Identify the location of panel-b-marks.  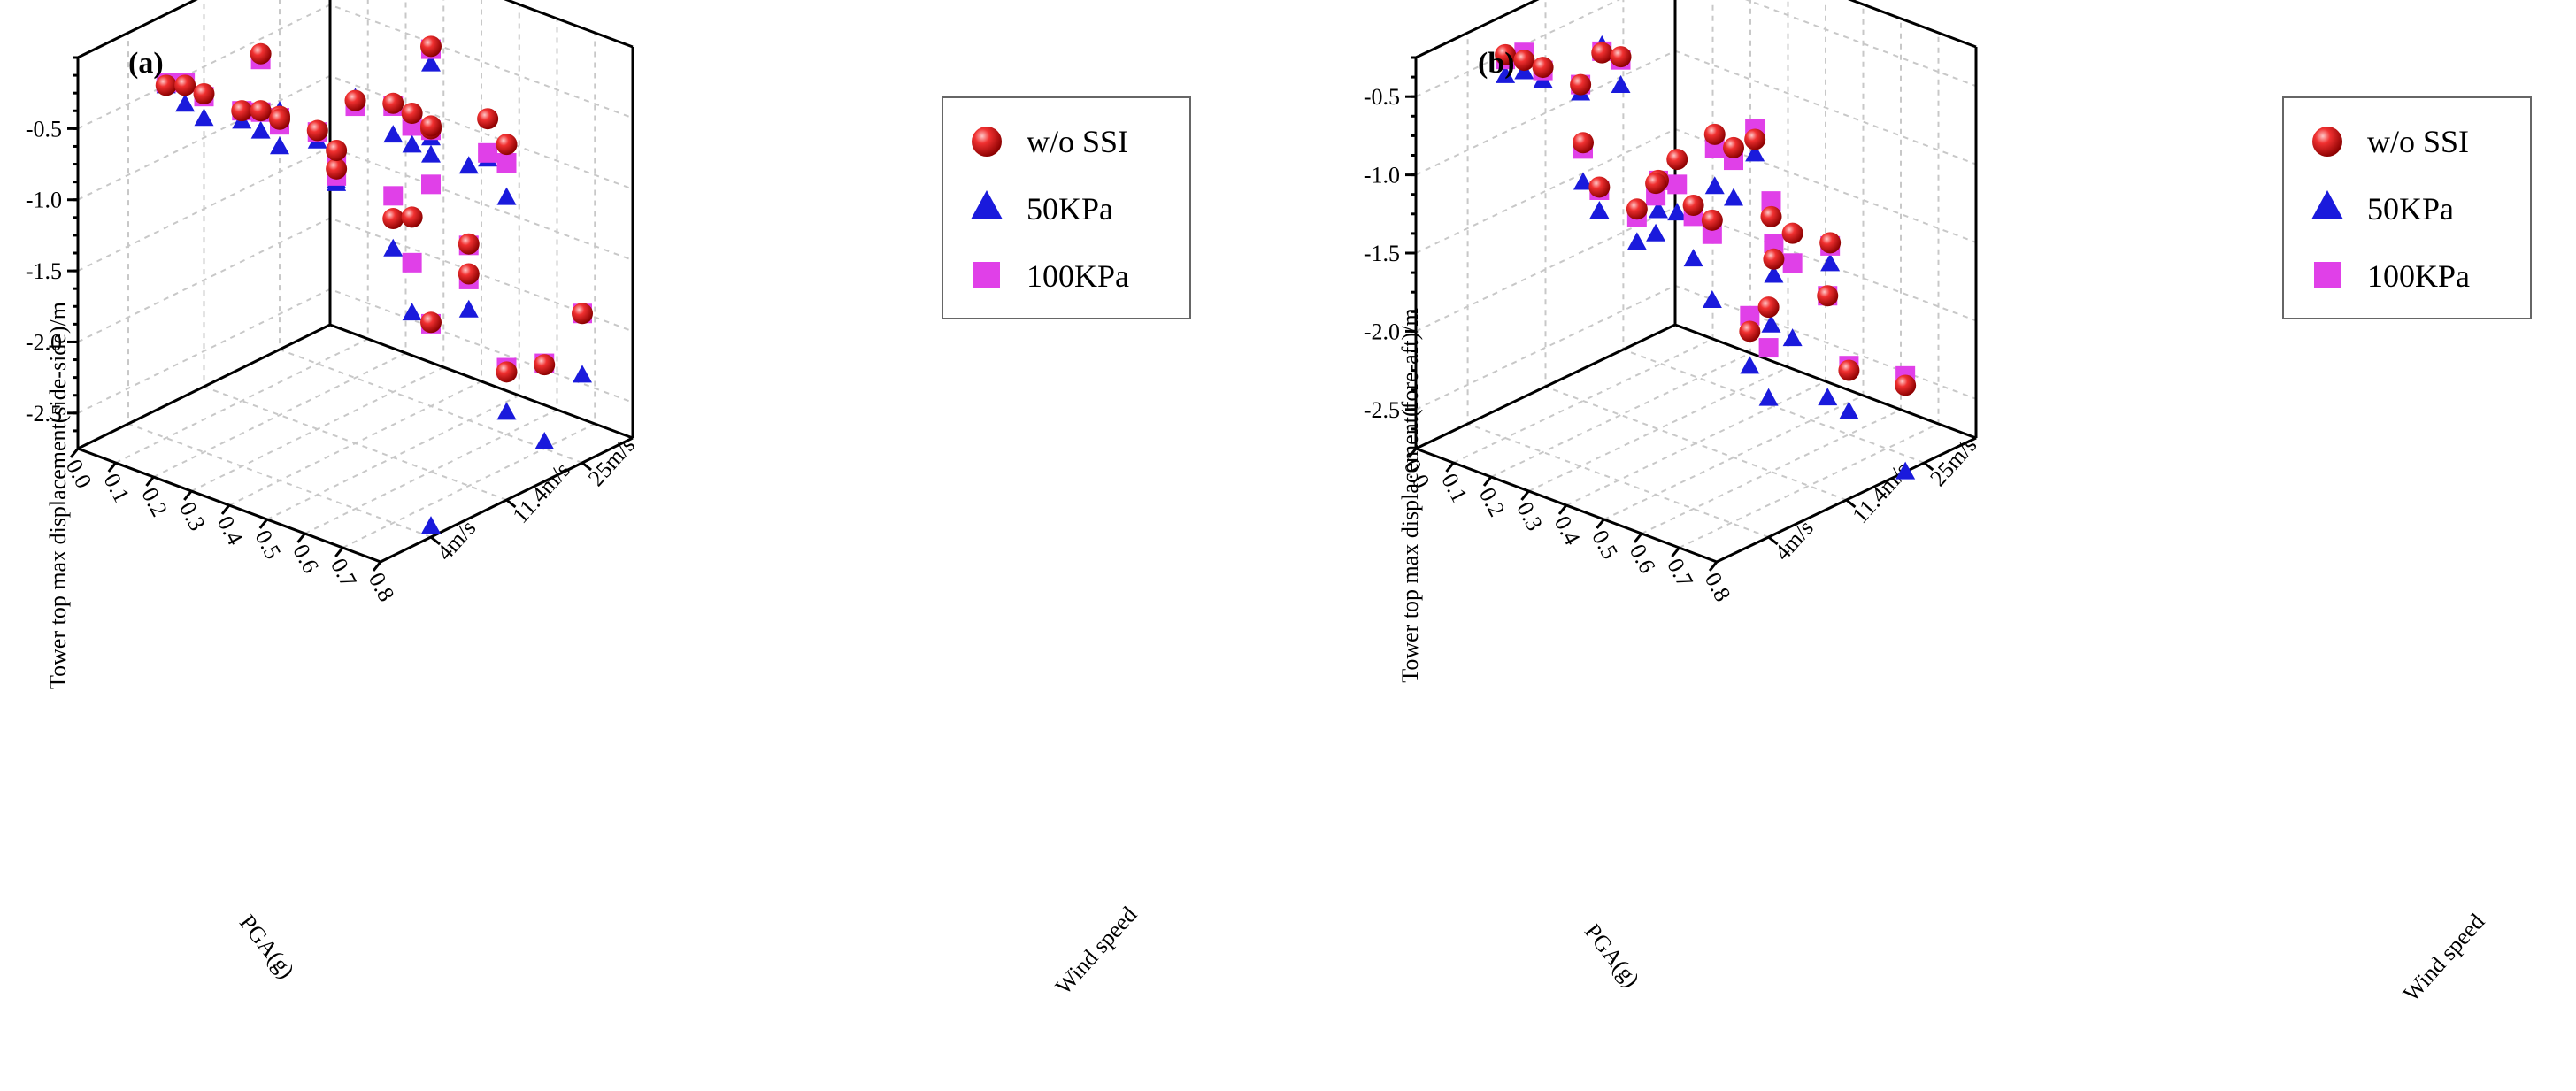
(1706, 257).